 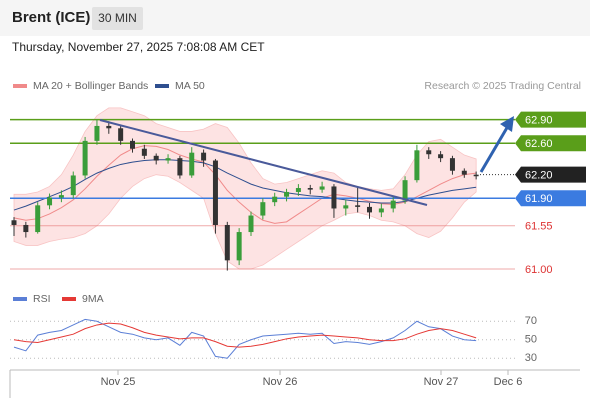 What do you see at coordinates (312, 379) in the screenshot?
I see `x-axis-layer: Nov 25 Nov 26 Nov 27 Dec 6` at bounding box center [312, 379].